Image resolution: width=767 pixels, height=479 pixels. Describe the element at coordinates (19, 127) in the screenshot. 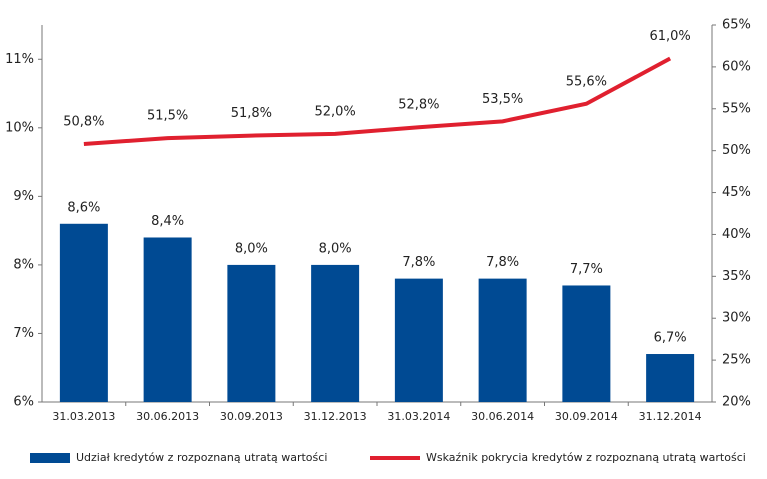

I see `y-tick-label: 10%` at that location.